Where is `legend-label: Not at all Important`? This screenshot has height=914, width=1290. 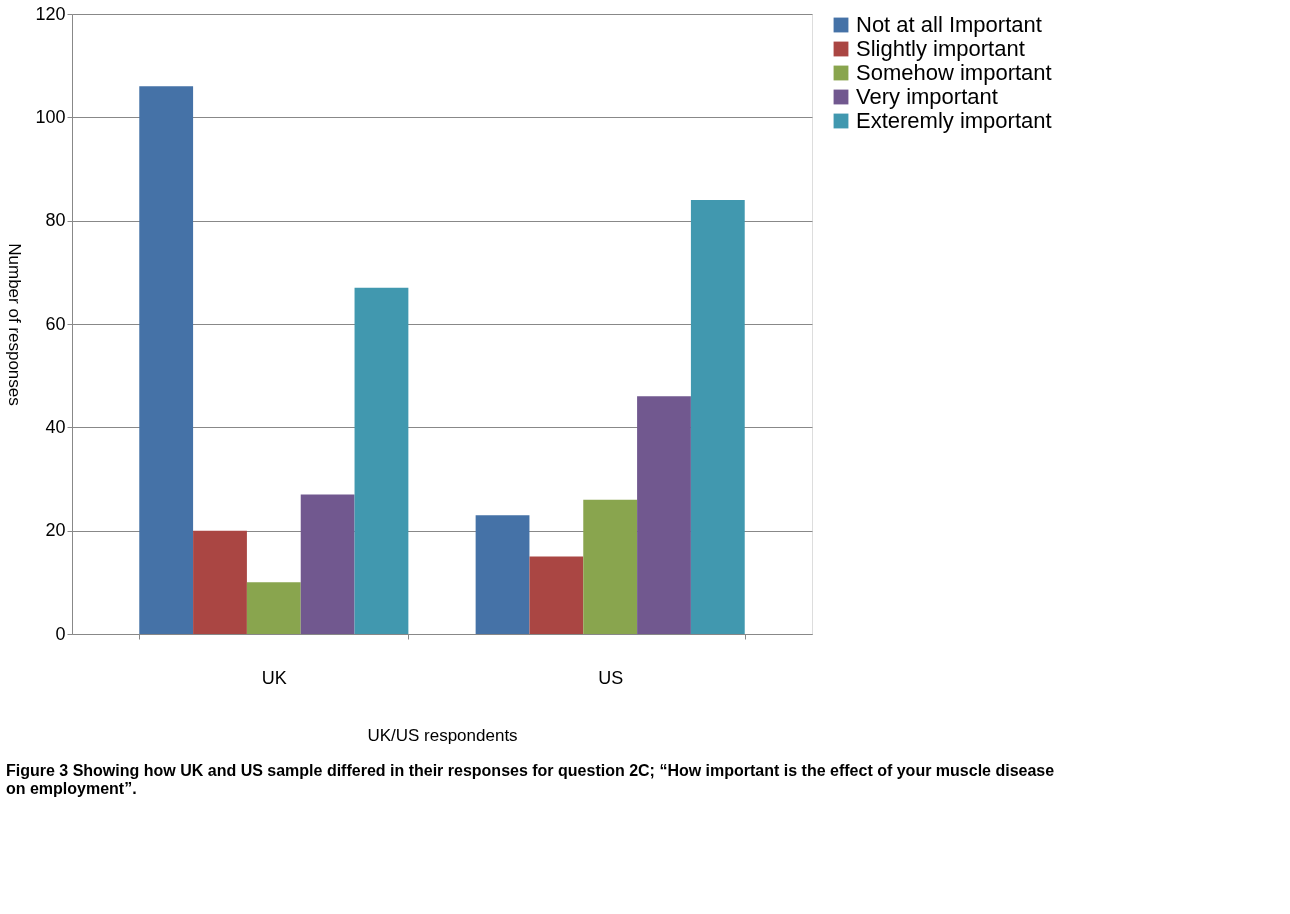
legend-label: Not at all Important is located at coordinates (949, 24).